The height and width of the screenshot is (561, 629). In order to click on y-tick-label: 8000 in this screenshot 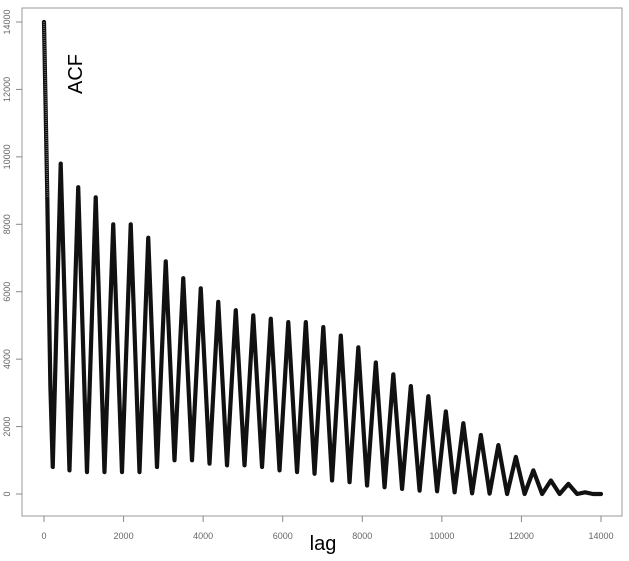, I will do `click(7, 224)`.